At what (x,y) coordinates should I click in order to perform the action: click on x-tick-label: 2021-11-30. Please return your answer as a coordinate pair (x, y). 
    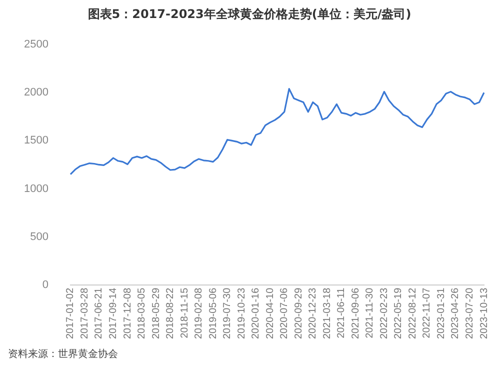
    Looking at the image, I should click on (370, 312).